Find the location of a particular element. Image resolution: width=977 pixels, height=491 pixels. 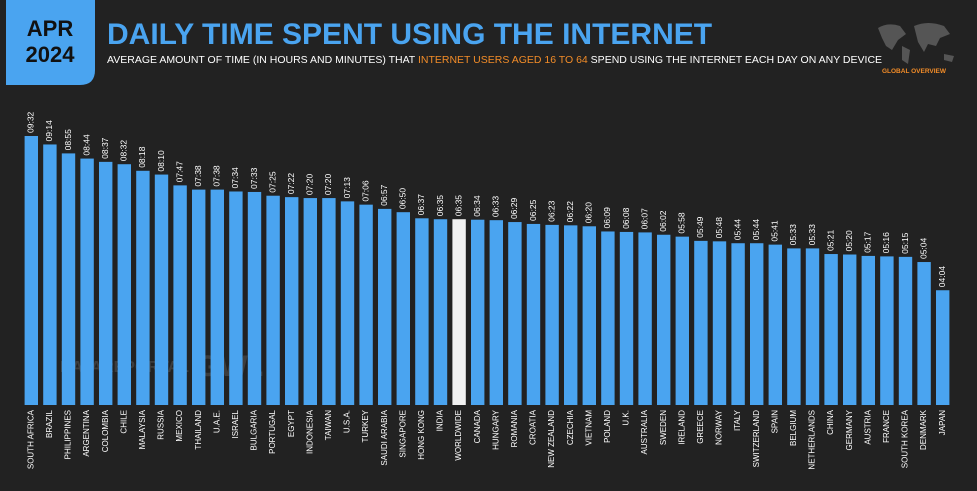

value-label: 06:57 is located at coordinates (384, 195).